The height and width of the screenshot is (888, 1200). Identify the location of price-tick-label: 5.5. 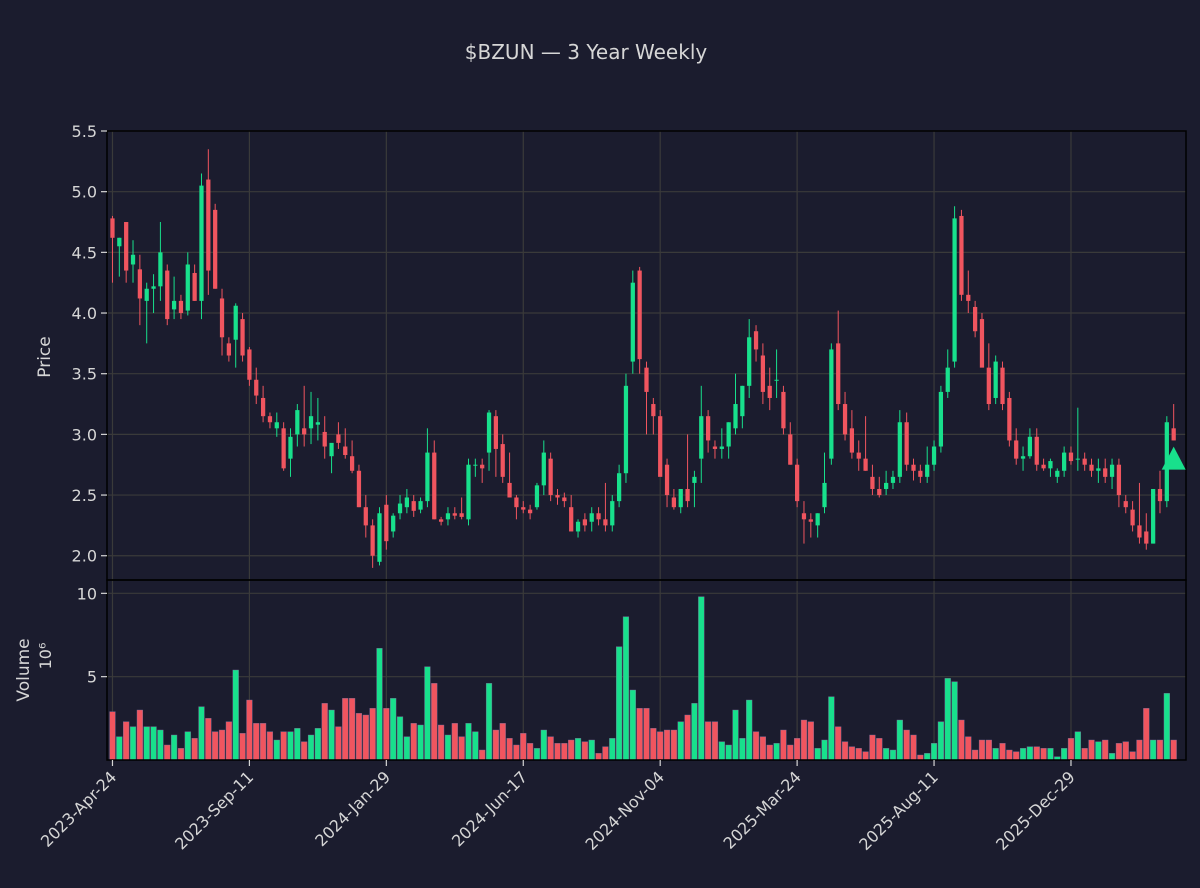
(84, 131).